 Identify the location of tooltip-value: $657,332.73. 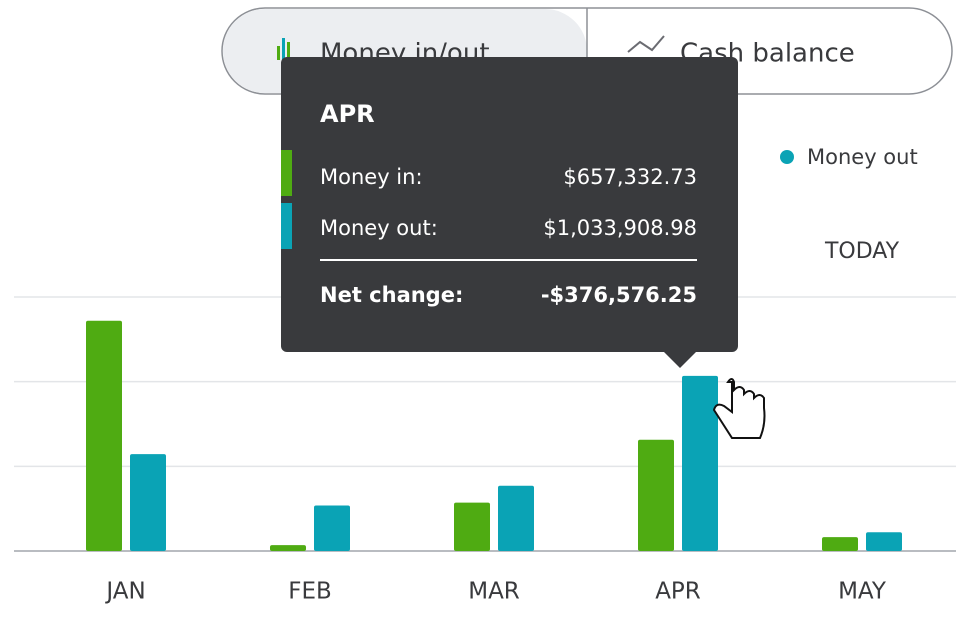
(630, 177).